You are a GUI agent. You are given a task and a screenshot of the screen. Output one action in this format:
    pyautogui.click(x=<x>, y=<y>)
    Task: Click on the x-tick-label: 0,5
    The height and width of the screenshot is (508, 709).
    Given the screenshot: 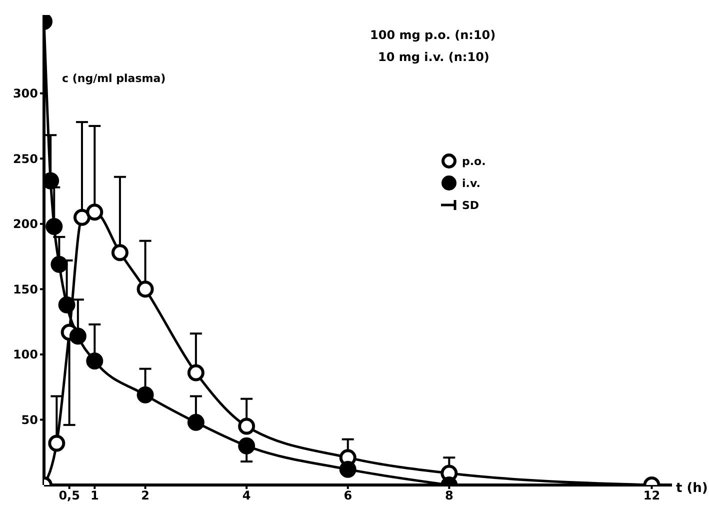 What is the action you would take?
    pyautogui.click(x=69, y=495)
    